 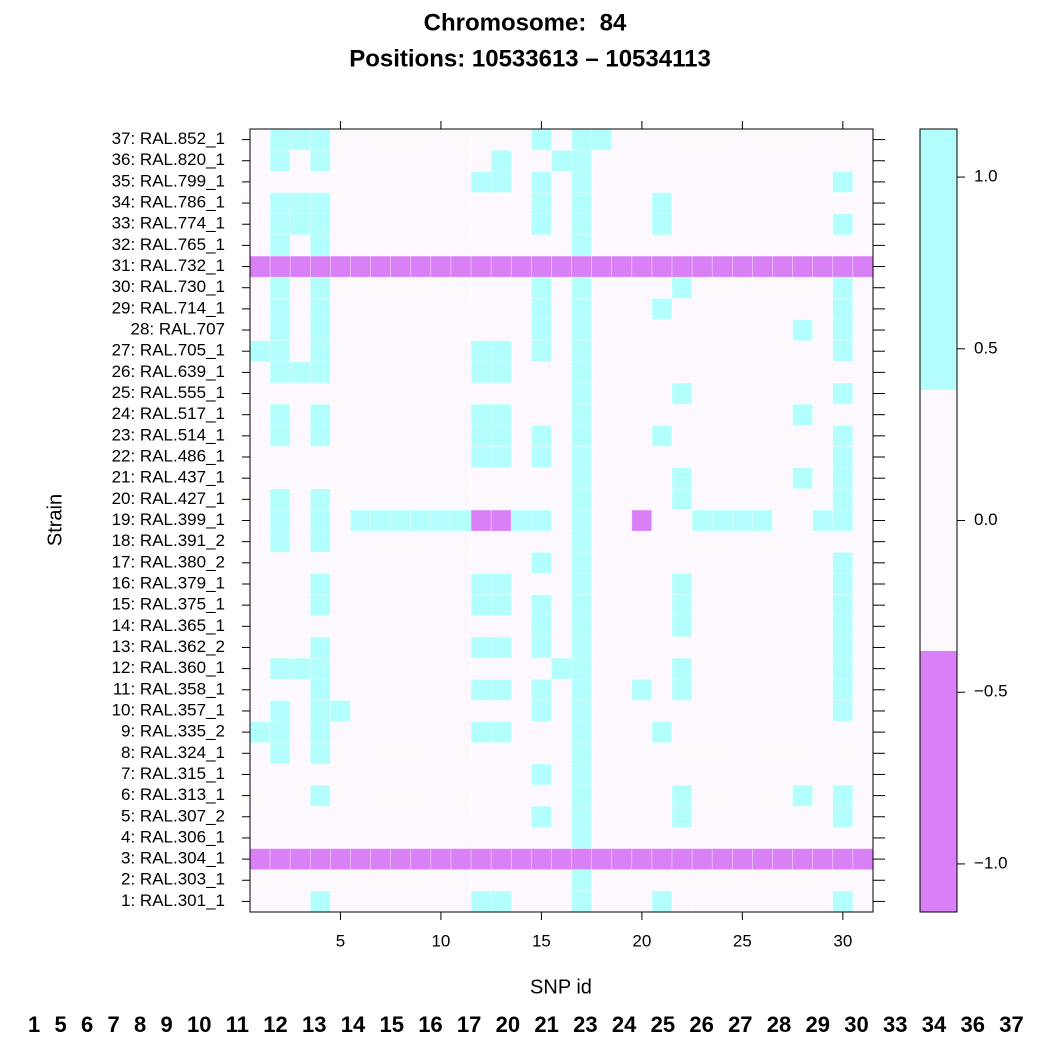 I want to click on x-tick-label: 5, so click(x=340, y=940).